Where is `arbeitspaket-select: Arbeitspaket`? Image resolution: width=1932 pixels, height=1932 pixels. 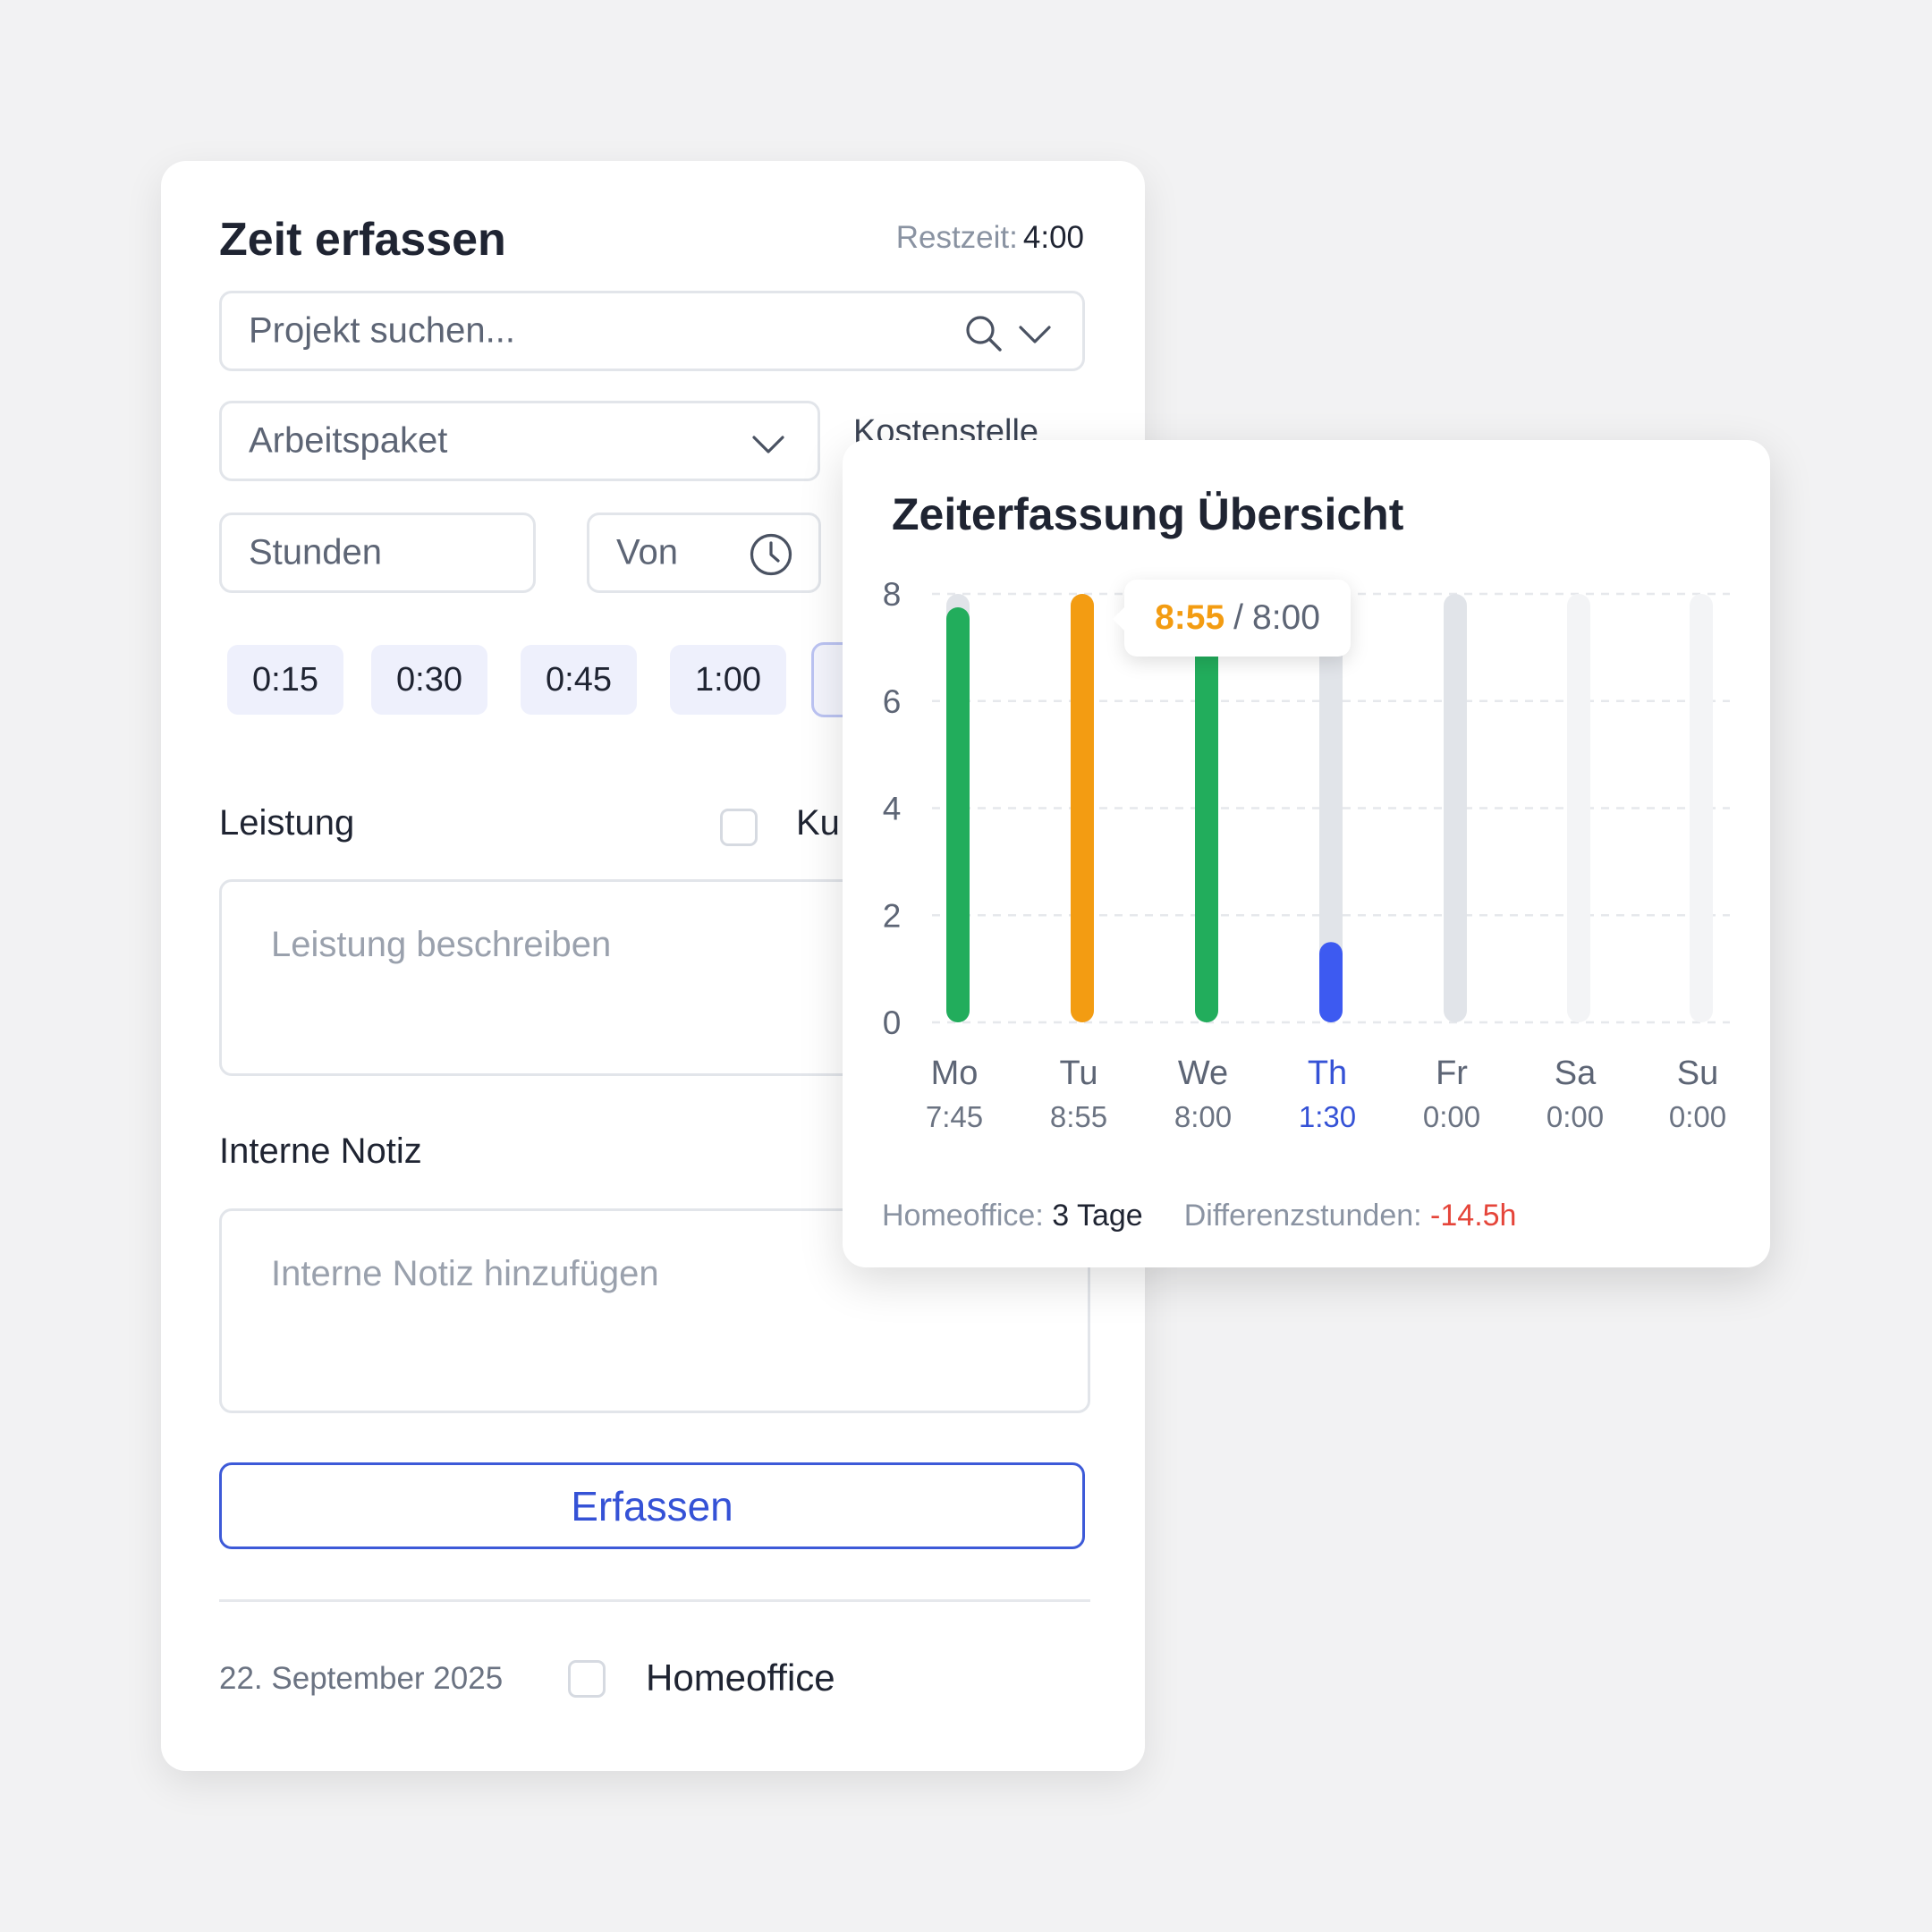
arbeitspaket-select: Arbeitspaket is located at coordinates (519, 441).